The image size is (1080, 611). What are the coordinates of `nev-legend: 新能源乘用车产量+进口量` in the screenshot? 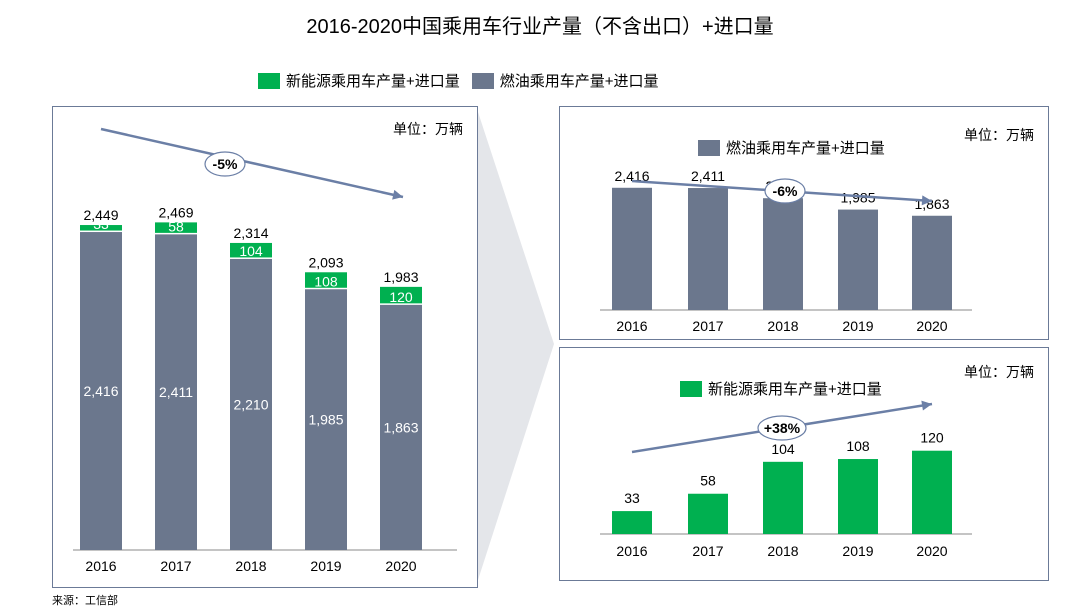 It's located at (781, 388).